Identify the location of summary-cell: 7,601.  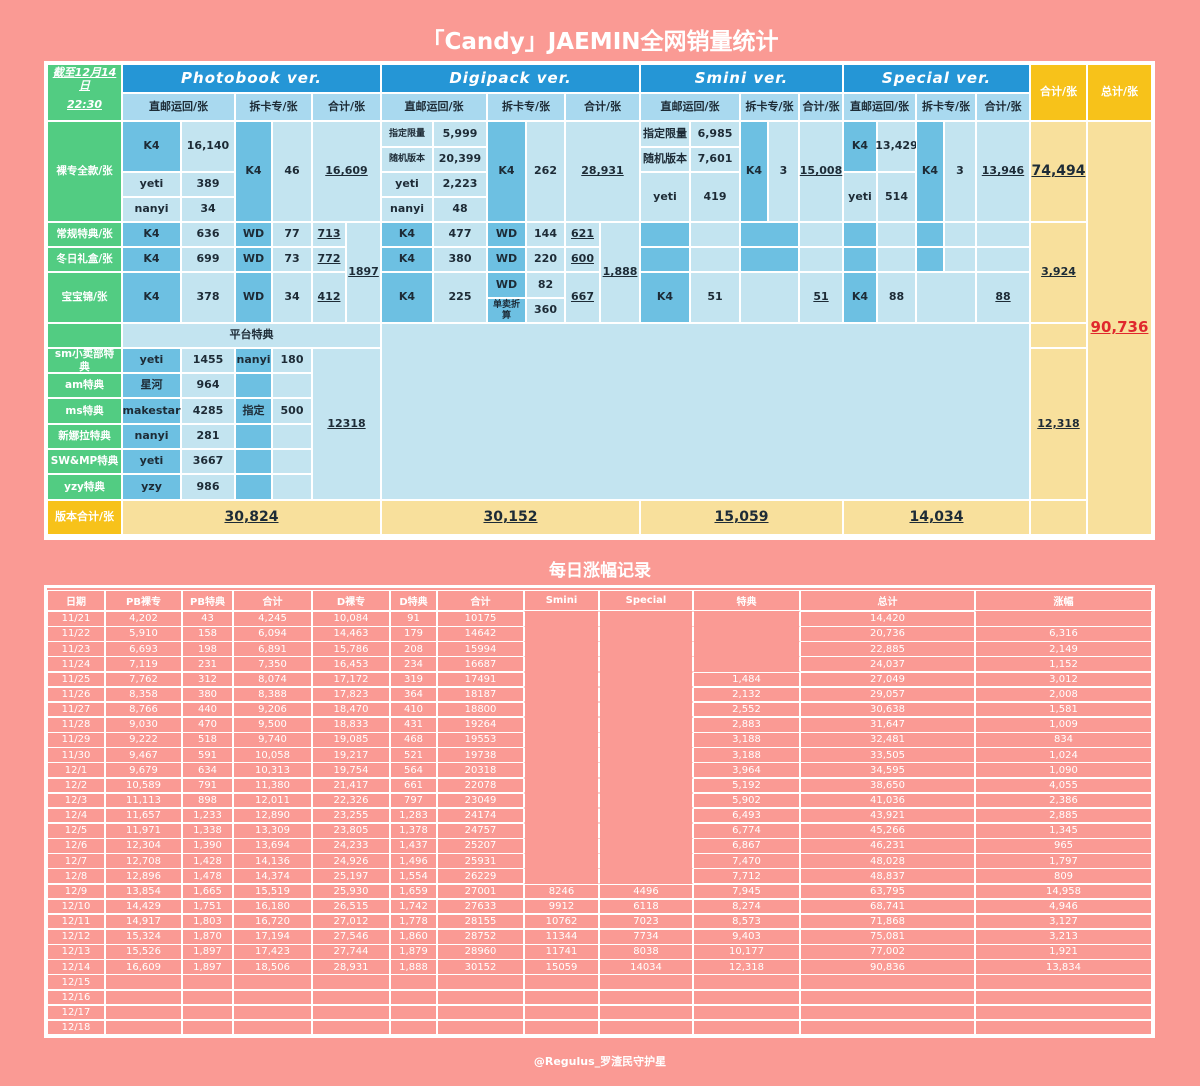
(715, 159).